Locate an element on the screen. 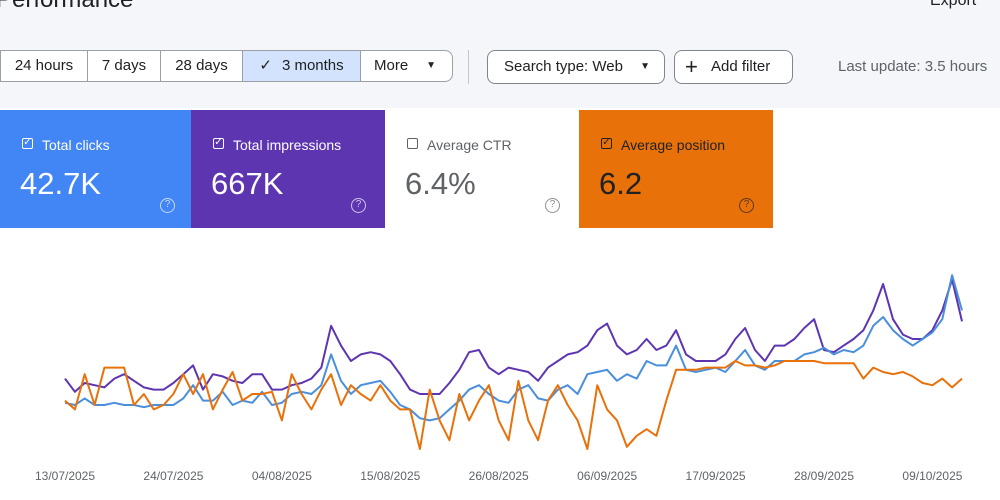 The width and height of the screenshot is (1000, 500). range-button: More ▼ is located at coordinates (406, 66).